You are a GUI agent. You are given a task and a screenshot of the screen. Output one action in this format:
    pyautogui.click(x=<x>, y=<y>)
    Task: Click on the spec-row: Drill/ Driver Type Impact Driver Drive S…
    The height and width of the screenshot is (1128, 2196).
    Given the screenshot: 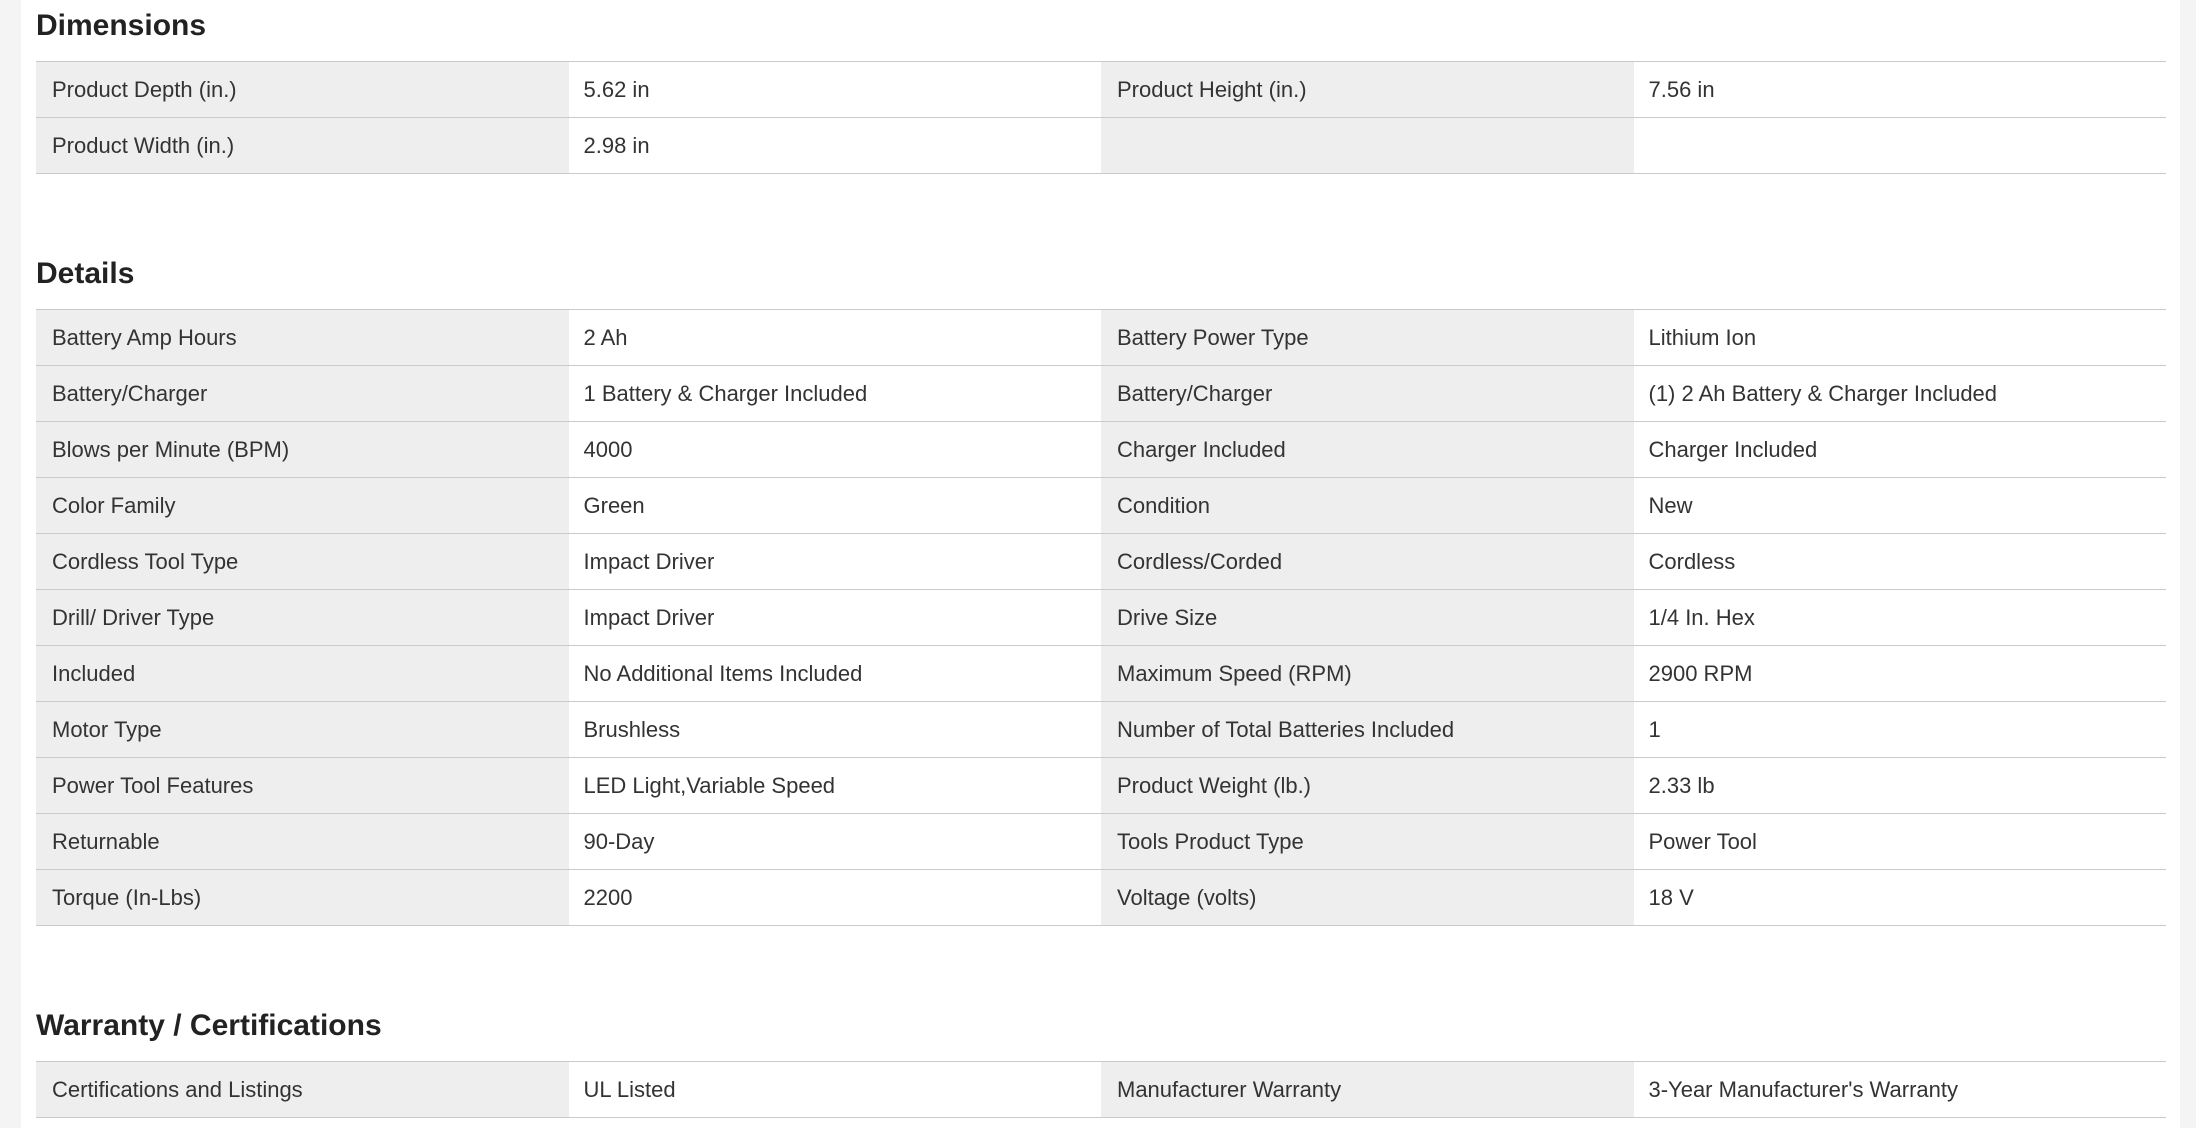 What is the action you would take?
    pyautogui.click(x=1101, y=618)
    